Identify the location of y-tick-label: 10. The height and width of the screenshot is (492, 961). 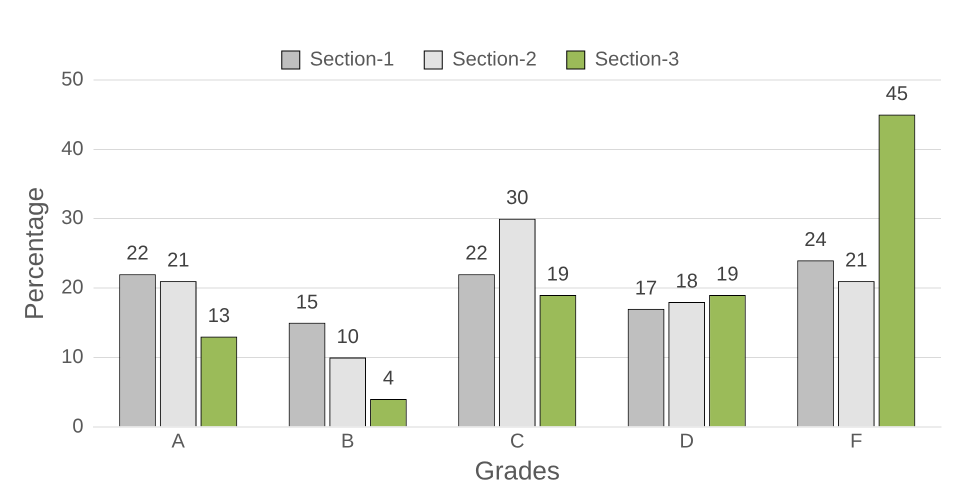
(72, 357).